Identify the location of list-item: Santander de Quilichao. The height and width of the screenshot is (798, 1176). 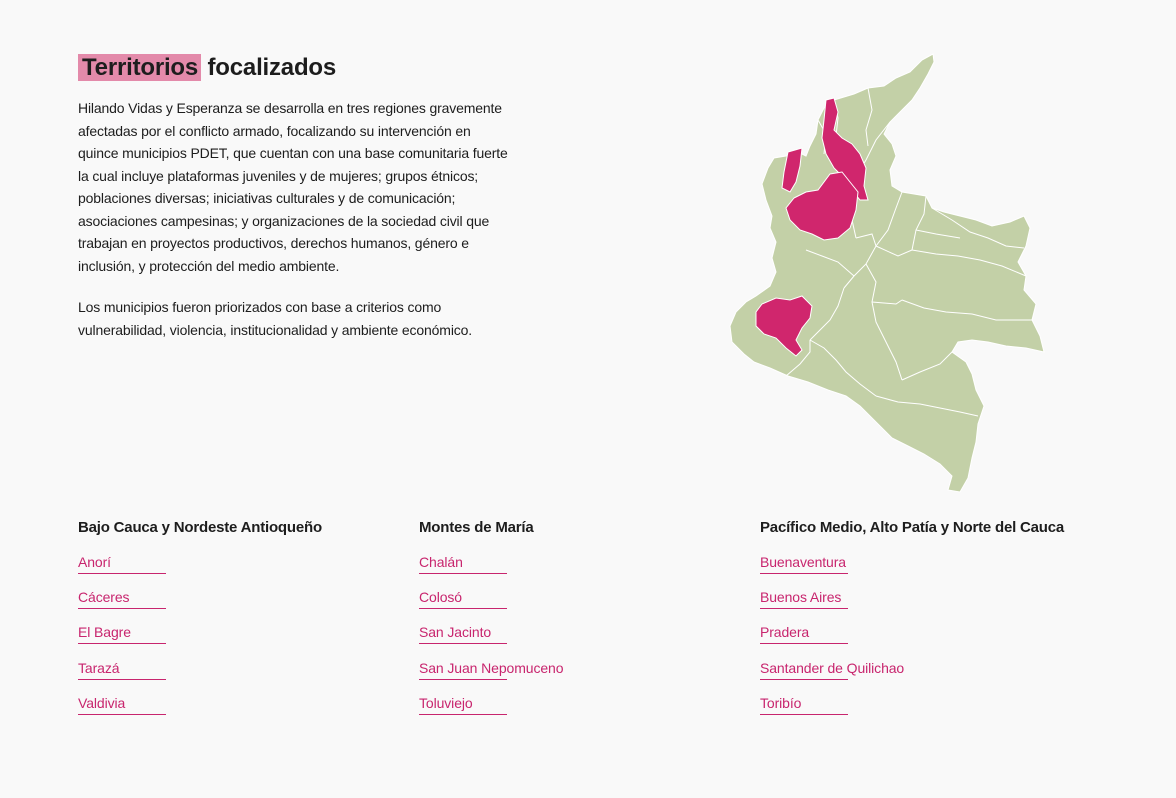
(912, 674).